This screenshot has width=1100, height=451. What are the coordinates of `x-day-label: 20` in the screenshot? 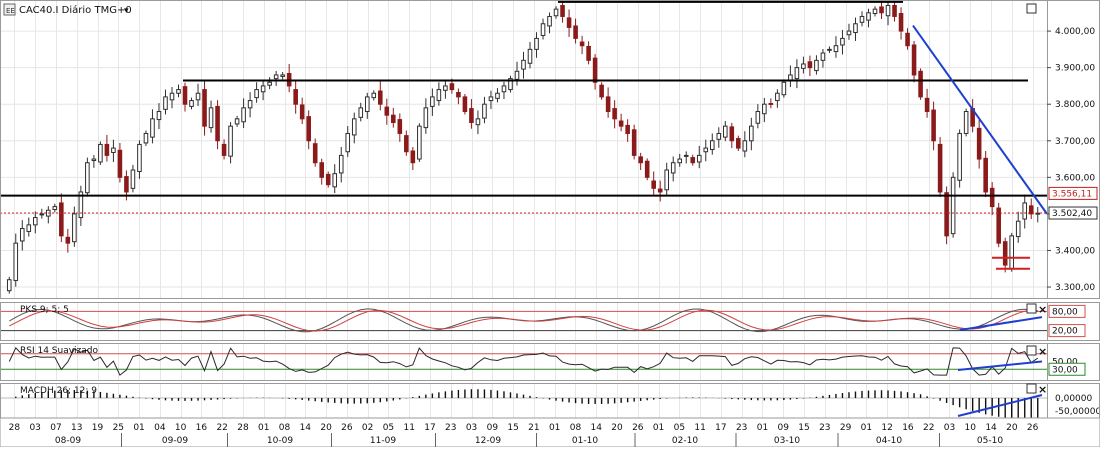 It's located at (1012, 428).